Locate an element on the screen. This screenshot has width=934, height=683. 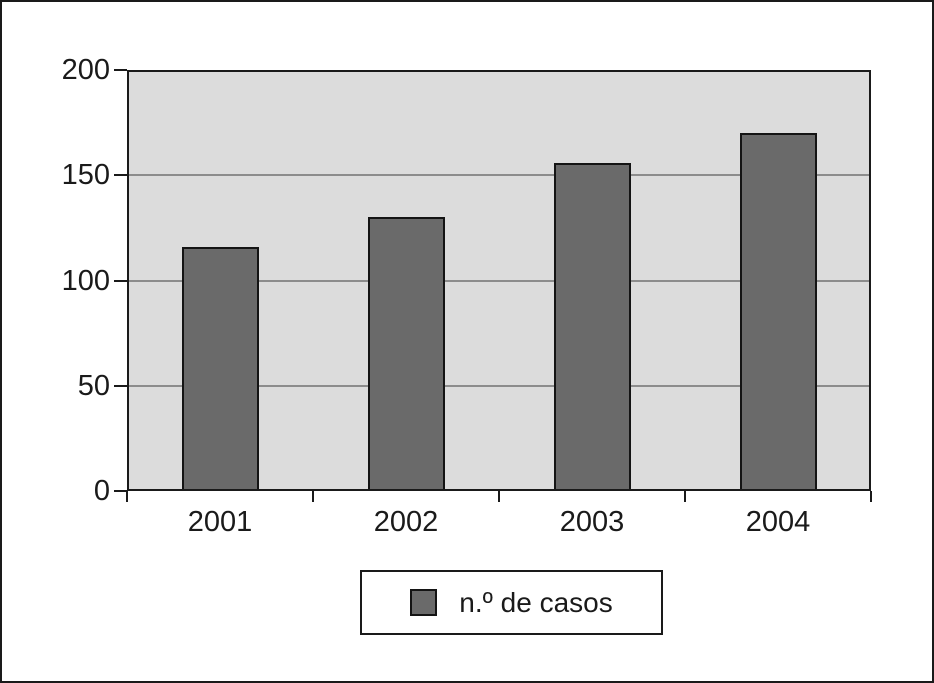
y-tick-label-50: 50 is located at coordinates (93, 385).